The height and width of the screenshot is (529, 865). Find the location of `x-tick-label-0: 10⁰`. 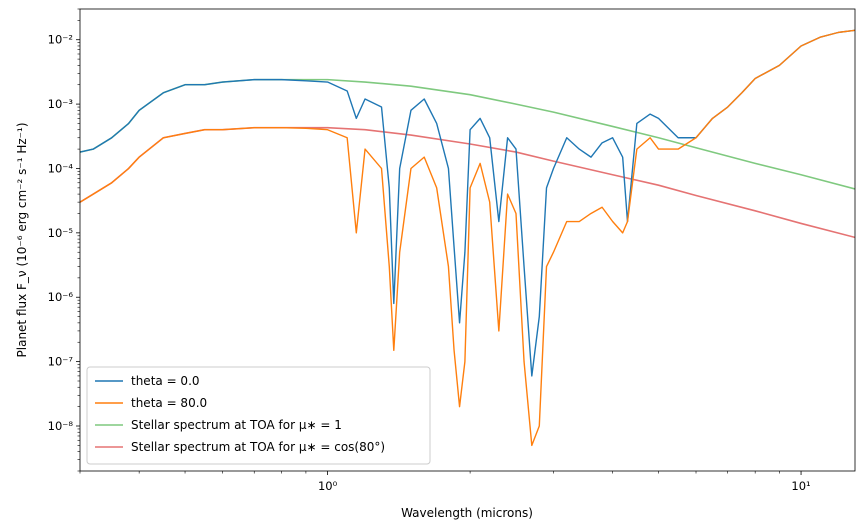

x-tick-label-0: 10⁰ is located at coordinates (328, 486).